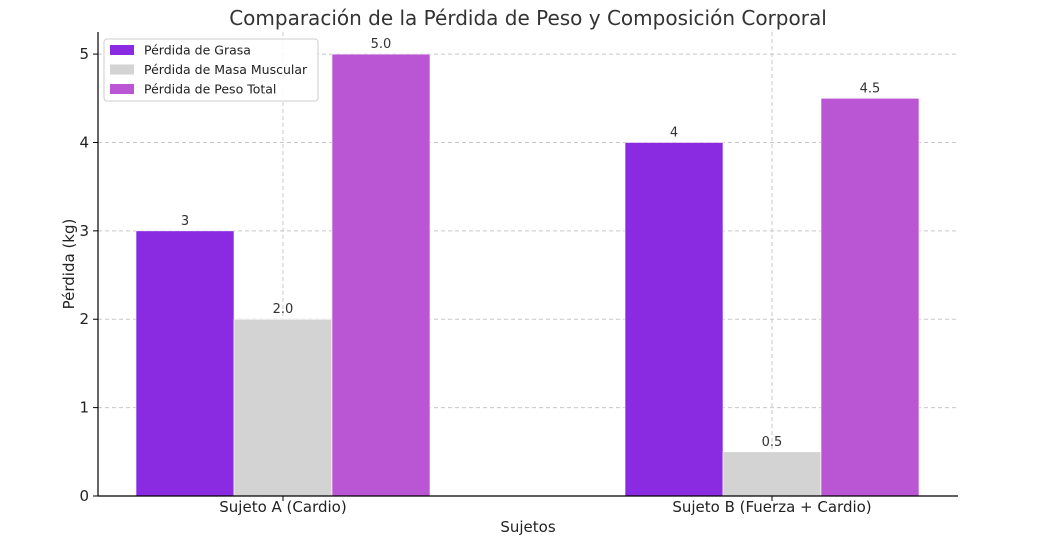 This screenshot has height=556, width=1060. I want to click on y-tick-label: 4, so click(84, 142).